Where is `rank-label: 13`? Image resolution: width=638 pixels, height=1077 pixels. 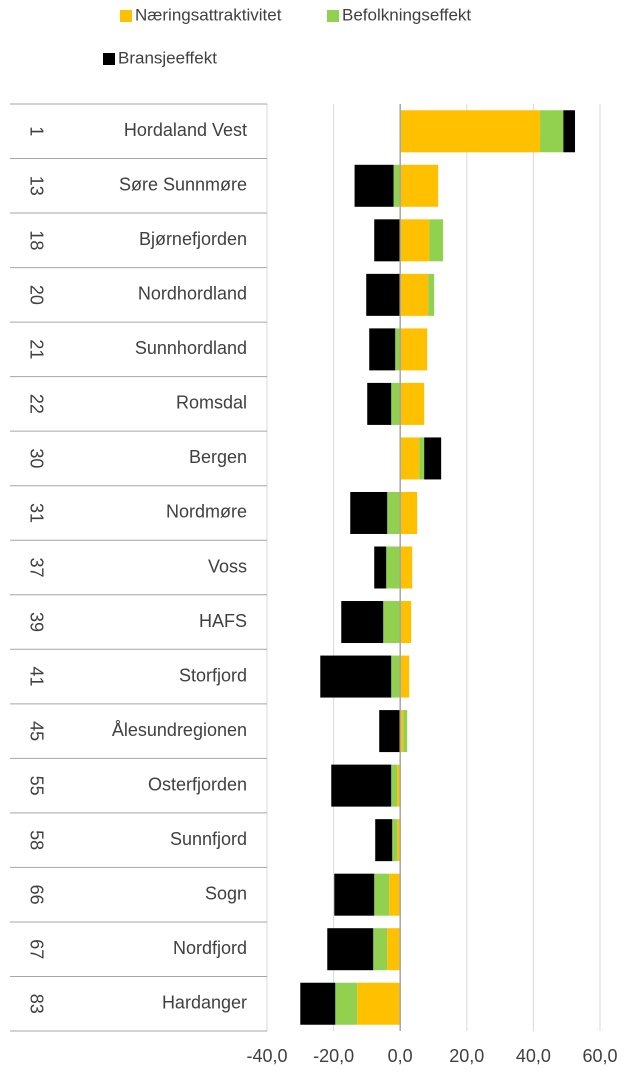 rank-label: 13 is located at coordinates (36, 186).